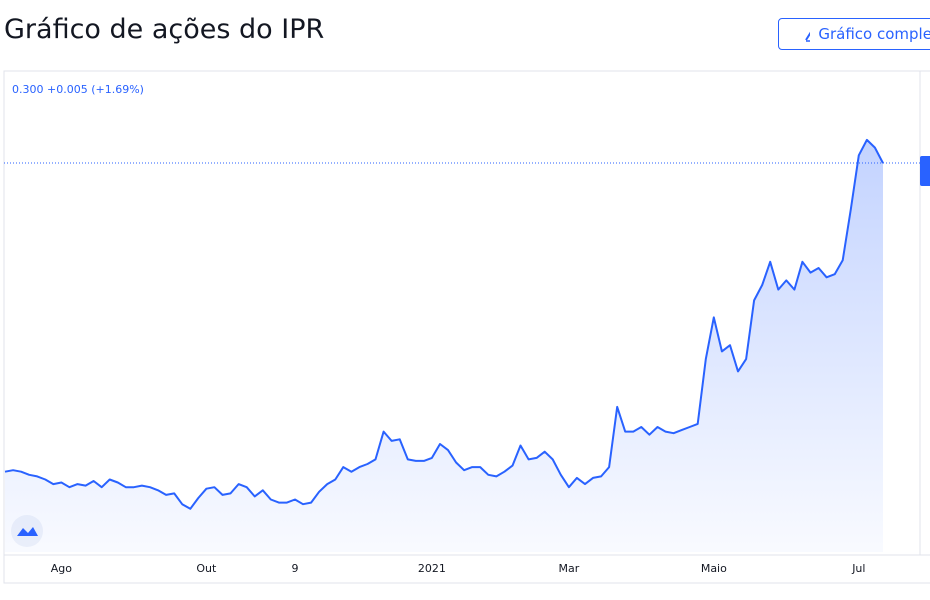  I want to click on x-tick-label: 2021, so click(432, 568).